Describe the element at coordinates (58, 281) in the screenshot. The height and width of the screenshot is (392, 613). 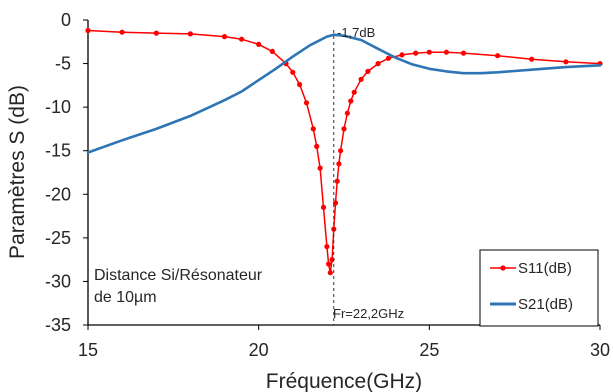
I see `y-tick-label: -30` at that location.